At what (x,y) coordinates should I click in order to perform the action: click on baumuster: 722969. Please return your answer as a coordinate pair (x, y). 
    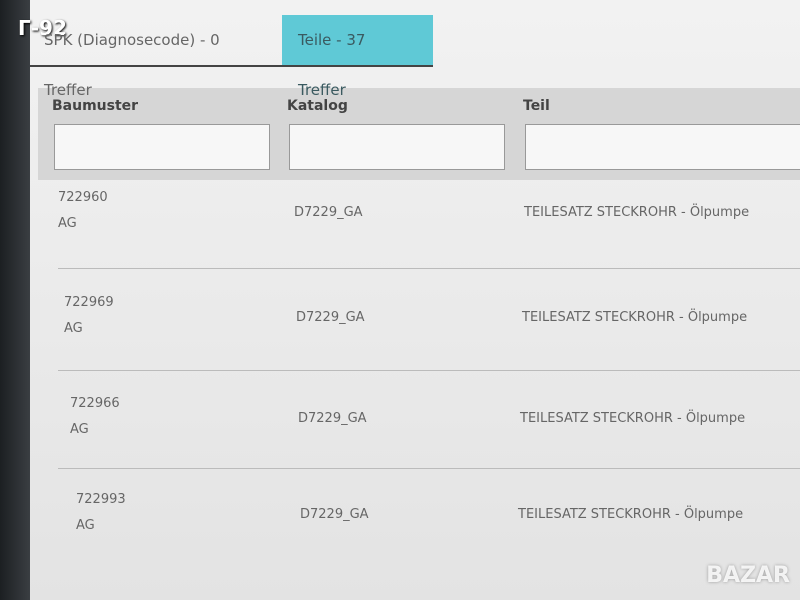
    Looking at the image, I should click on (89, 302).